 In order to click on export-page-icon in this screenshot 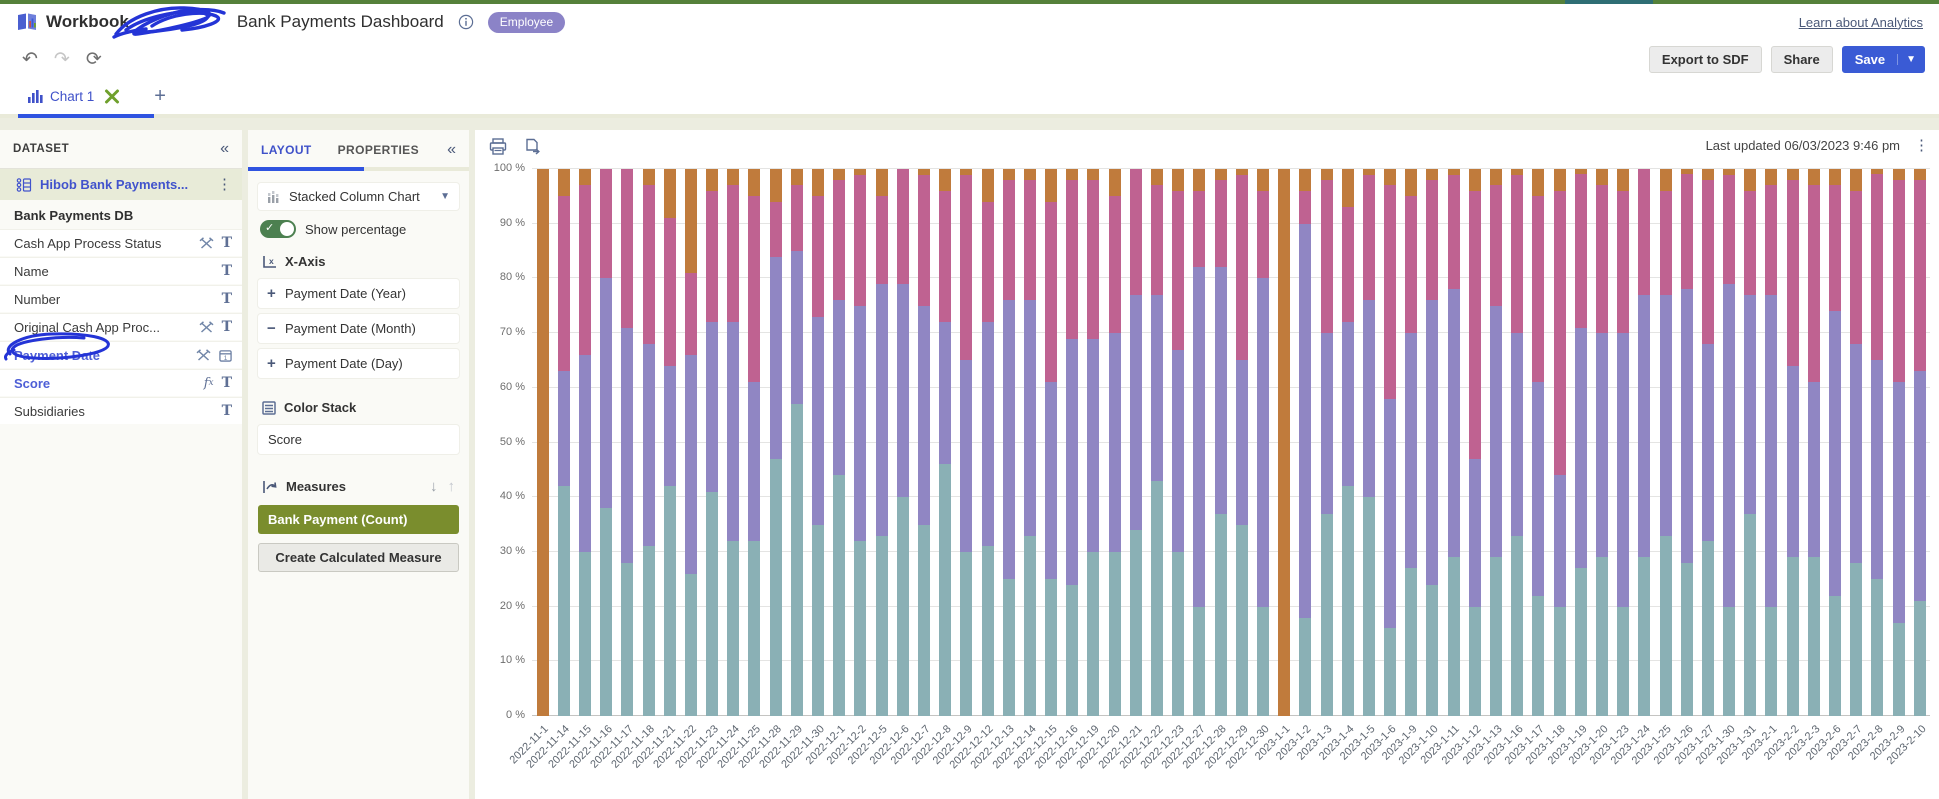, I will do `click(532, 147)`.